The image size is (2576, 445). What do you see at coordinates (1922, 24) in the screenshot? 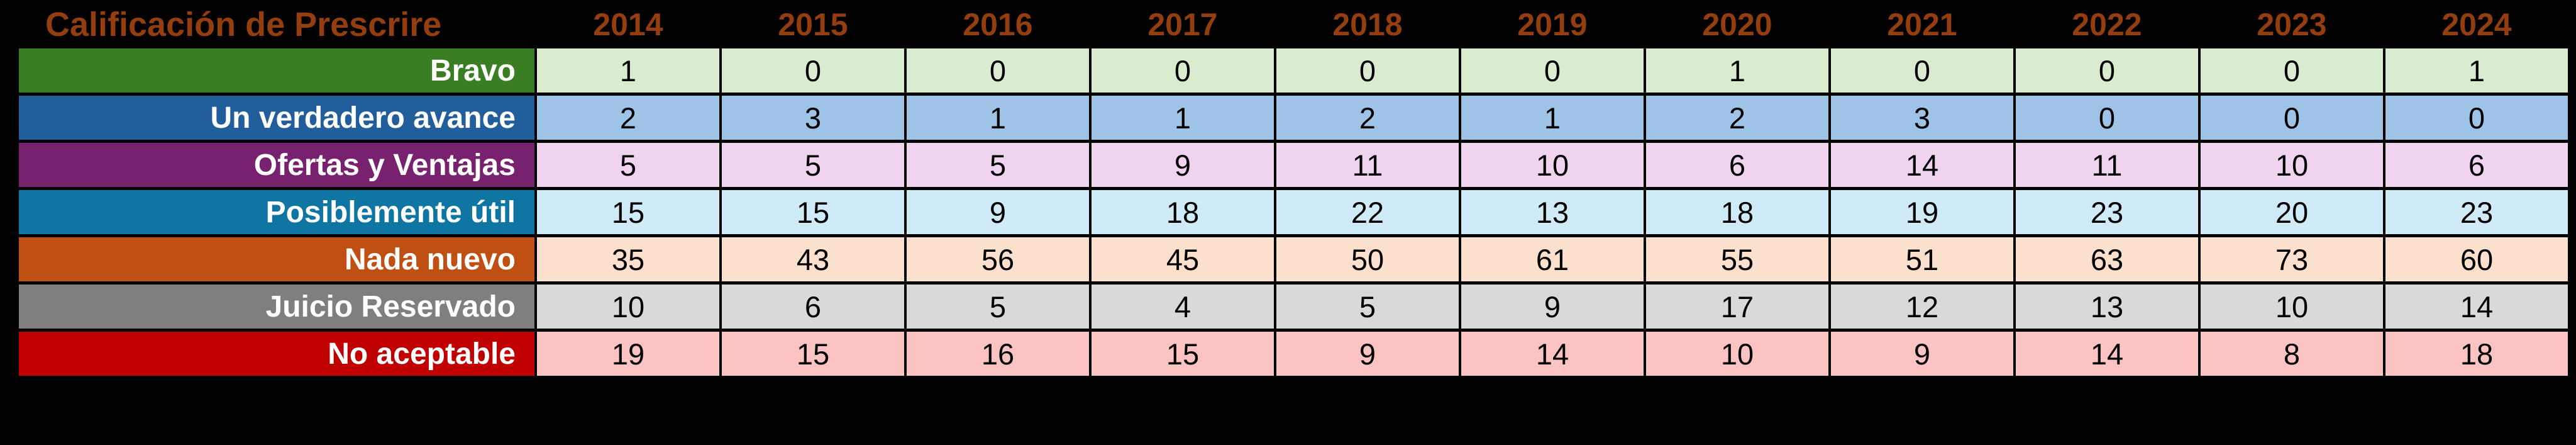
I see `year-header-2021: 2021` at bounding box center [1922, 24].